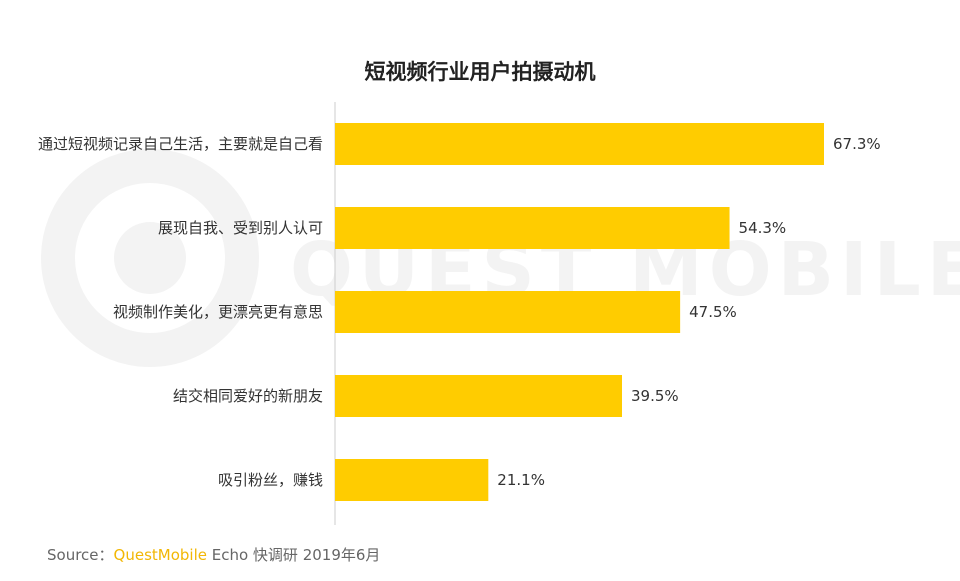  Describe the element at coordinates (218, 312) in the screenshot. I see `category-label-2: 视频制作美化，更漂亮更有意思` at that location.